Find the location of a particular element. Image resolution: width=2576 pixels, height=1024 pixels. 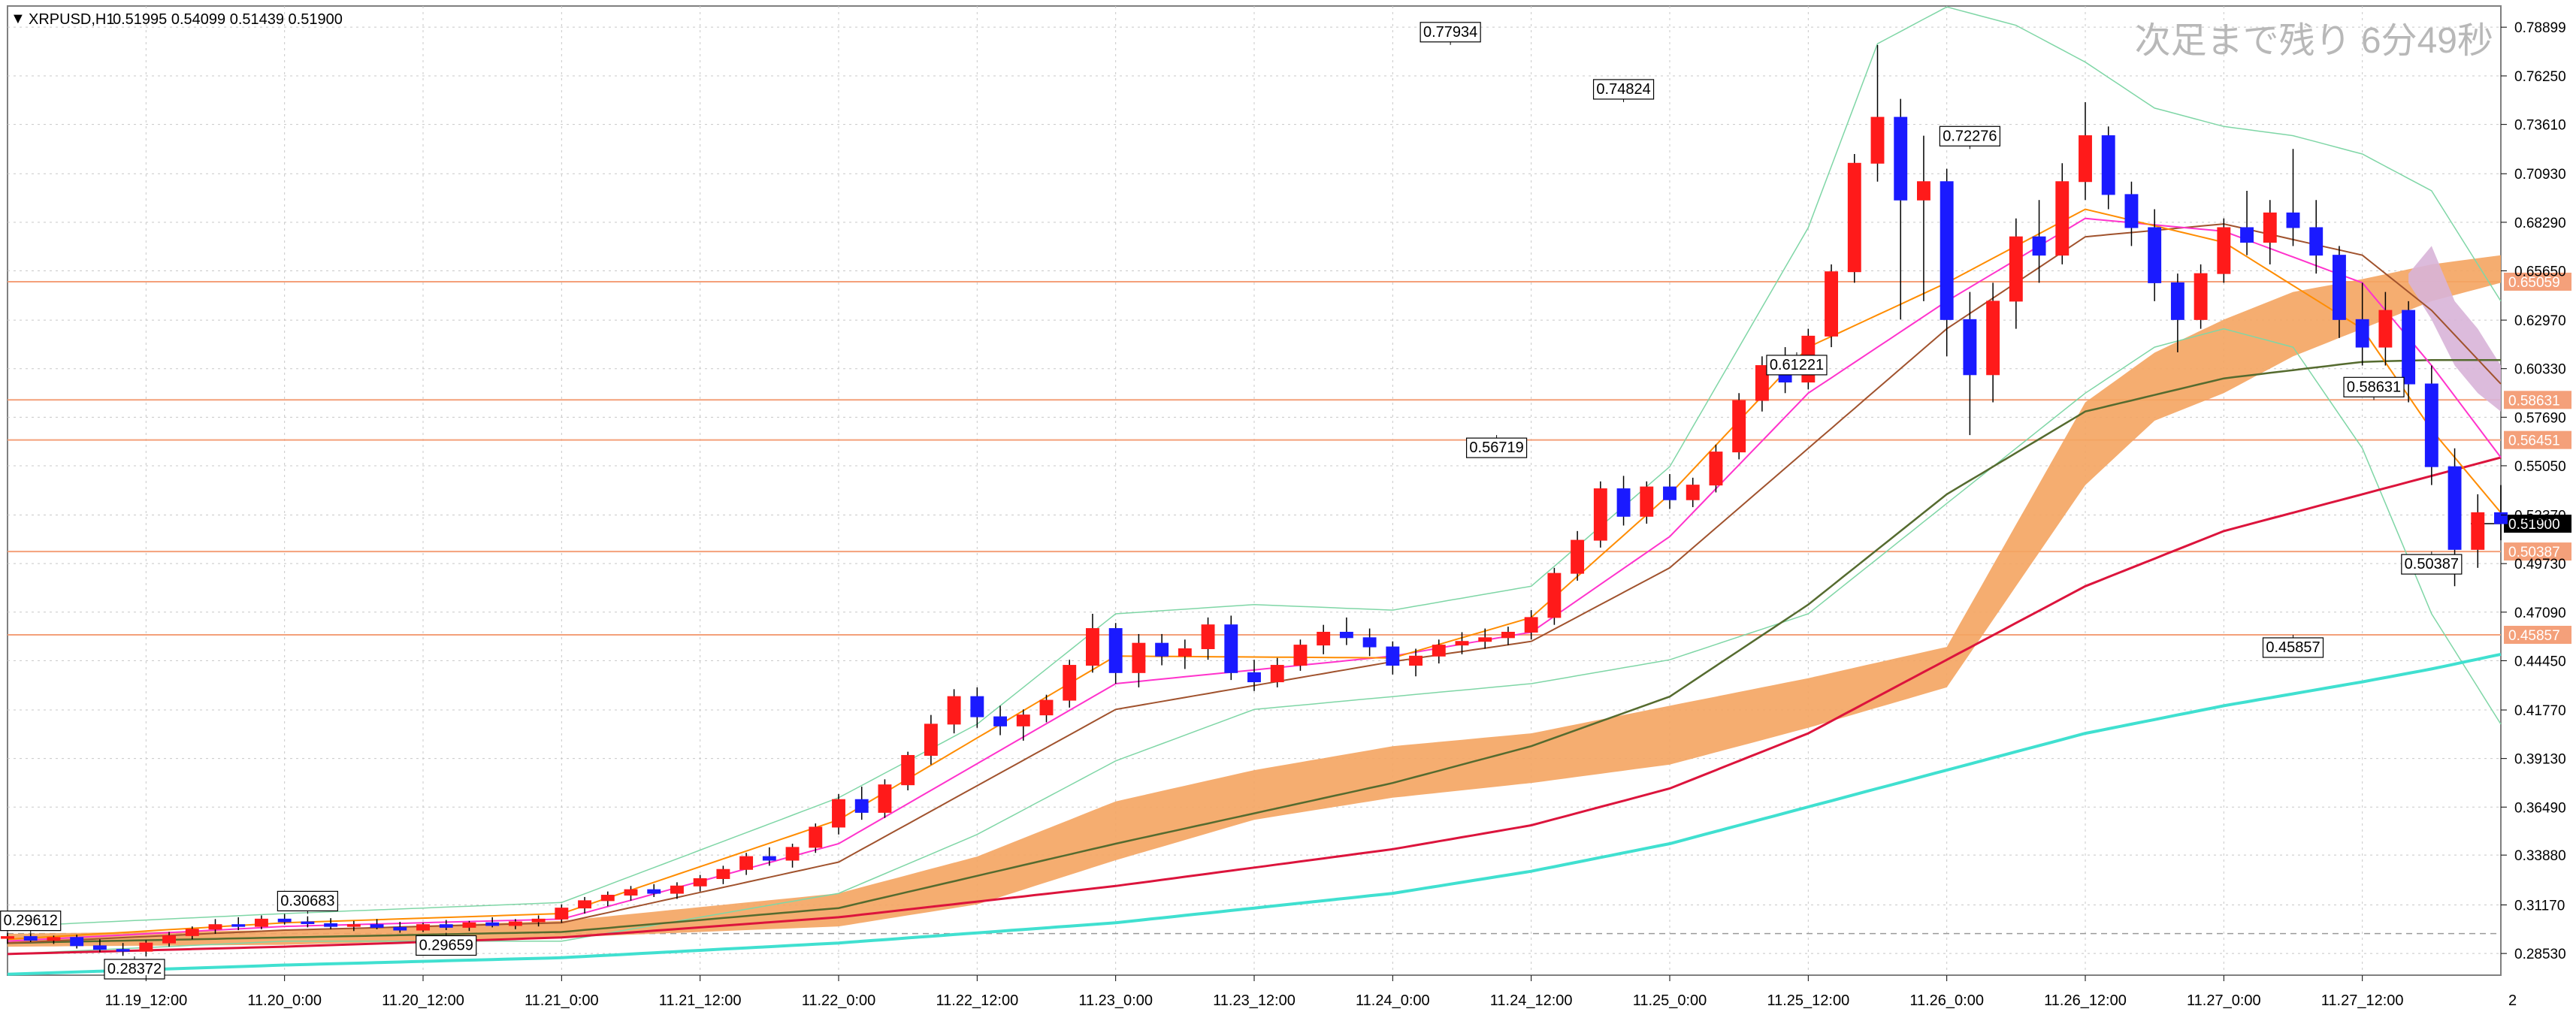

y-tick-label: 0.70930 is located at coordinates (2540, 175).